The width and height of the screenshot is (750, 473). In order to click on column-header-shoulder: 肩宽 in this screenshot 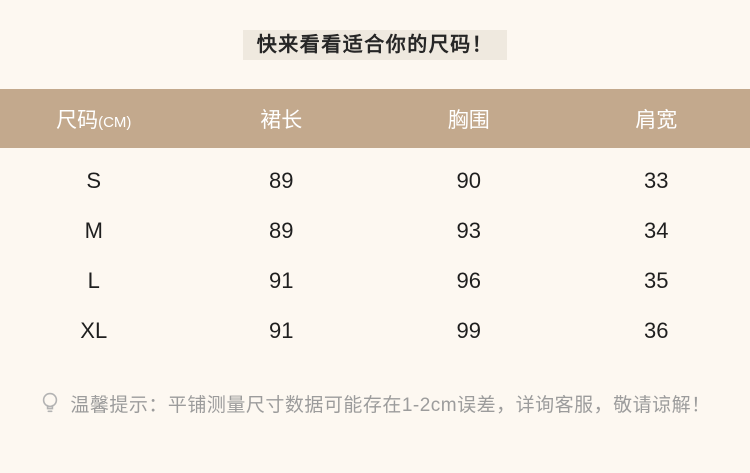, I will do `click(656, 120)`.